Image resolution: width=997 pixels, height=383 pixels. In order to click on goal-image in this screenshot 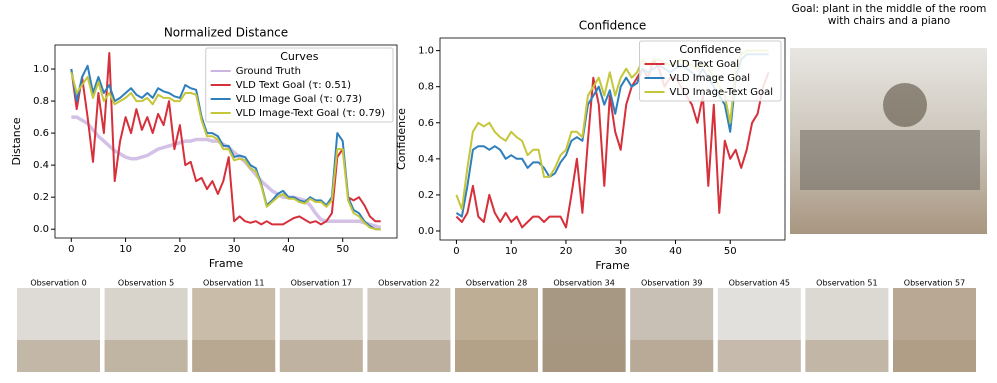, I will do `click(888, 141)`.